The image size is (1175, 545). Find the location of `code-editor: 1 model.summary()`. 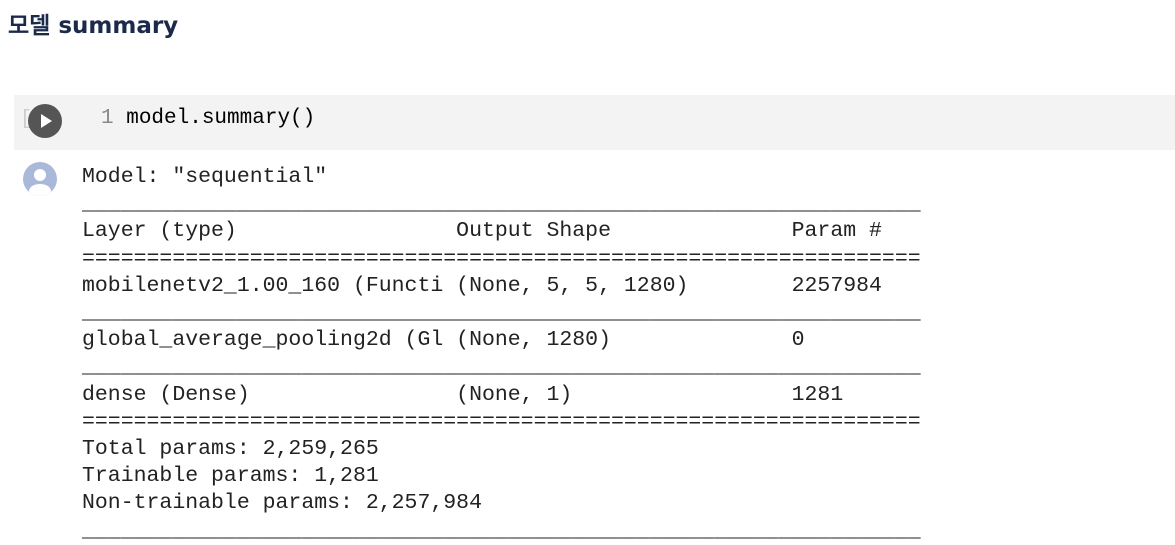

code-editor: 1 model.summary() is located at coordinates (208, 118).